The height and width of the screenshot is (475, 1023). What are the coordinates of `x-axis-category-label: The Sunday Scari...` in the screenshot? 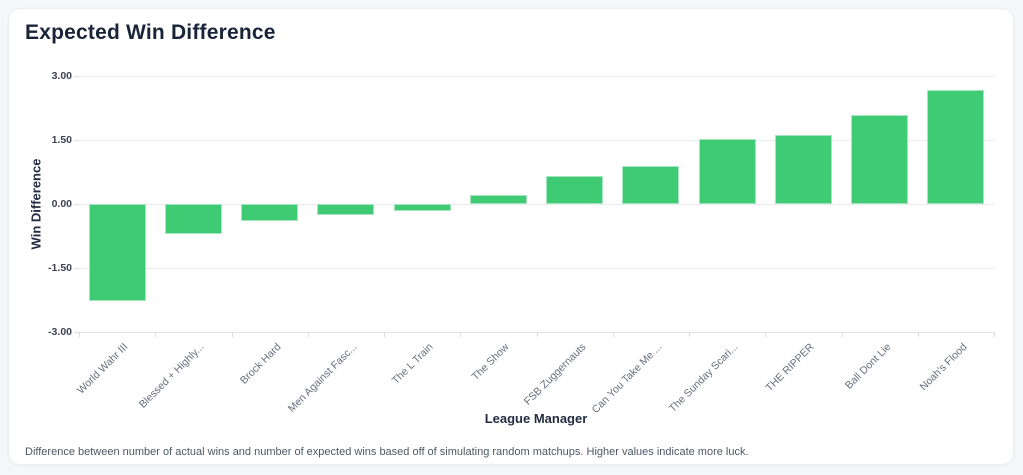 It's located at (703, 378).